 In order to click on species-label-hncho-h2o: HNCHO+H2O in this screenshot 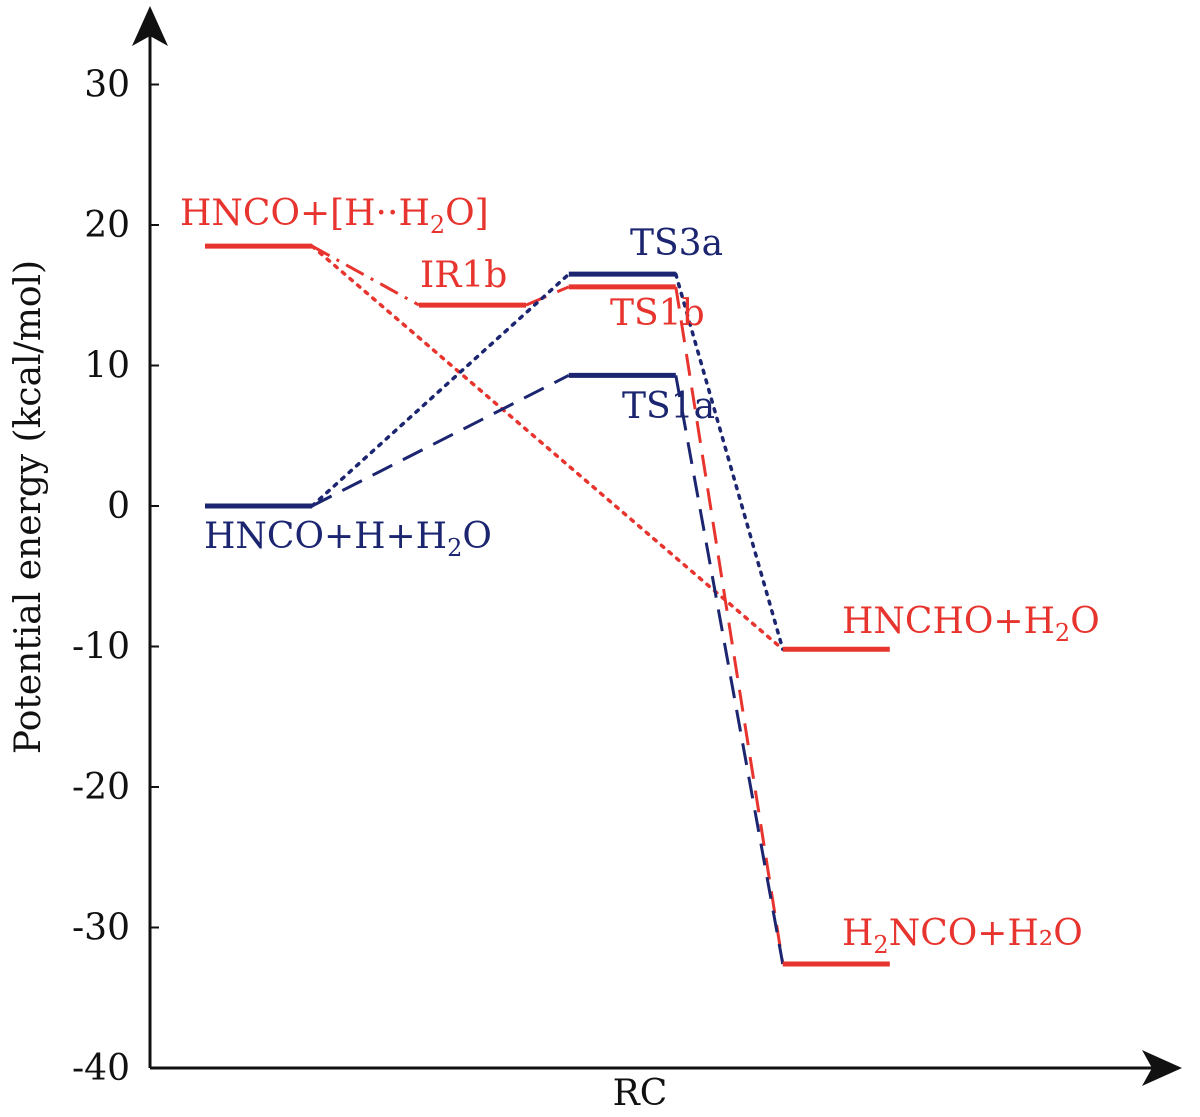, I will do `click(971, 624)`.